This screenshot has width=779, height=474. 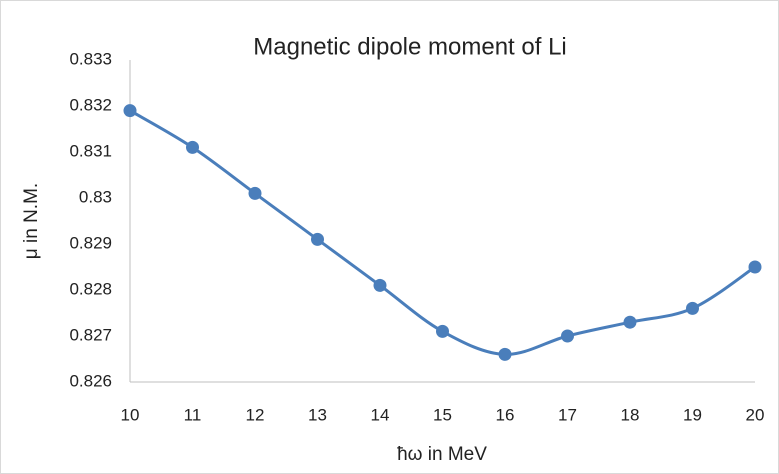 I want to click on y-tick-label: 0.829, so click(x=90, y=242).